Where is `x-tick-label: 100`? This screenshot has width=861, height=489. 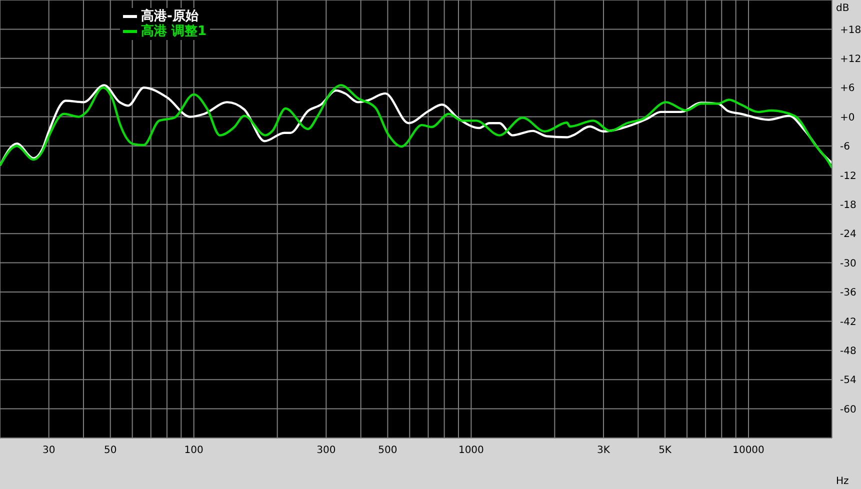
x-tick-label: 100 is located at coordinates (194, 450).